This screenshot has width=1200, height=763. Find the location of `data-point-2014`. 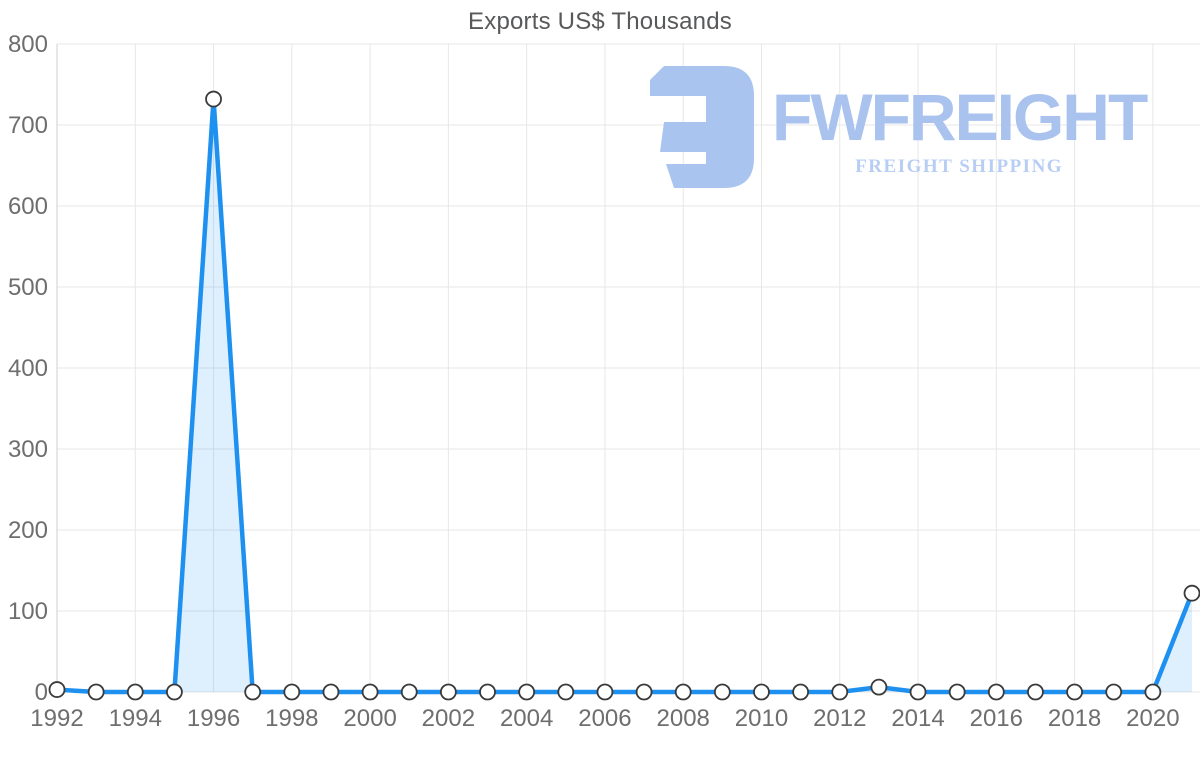

data-point-2014 is located at coordinates (918, 692).